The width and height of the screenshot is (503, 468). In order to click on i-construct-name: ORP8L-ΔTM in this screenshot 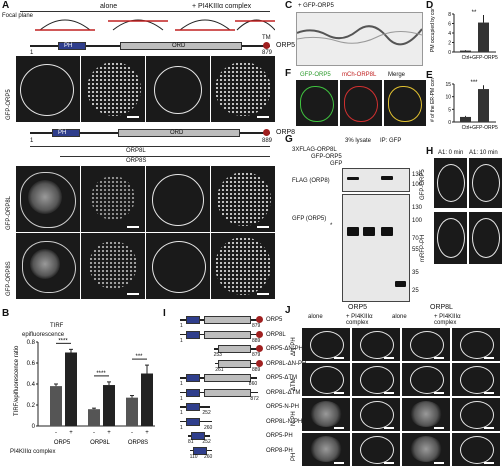, I will do `click(283, 392)`.